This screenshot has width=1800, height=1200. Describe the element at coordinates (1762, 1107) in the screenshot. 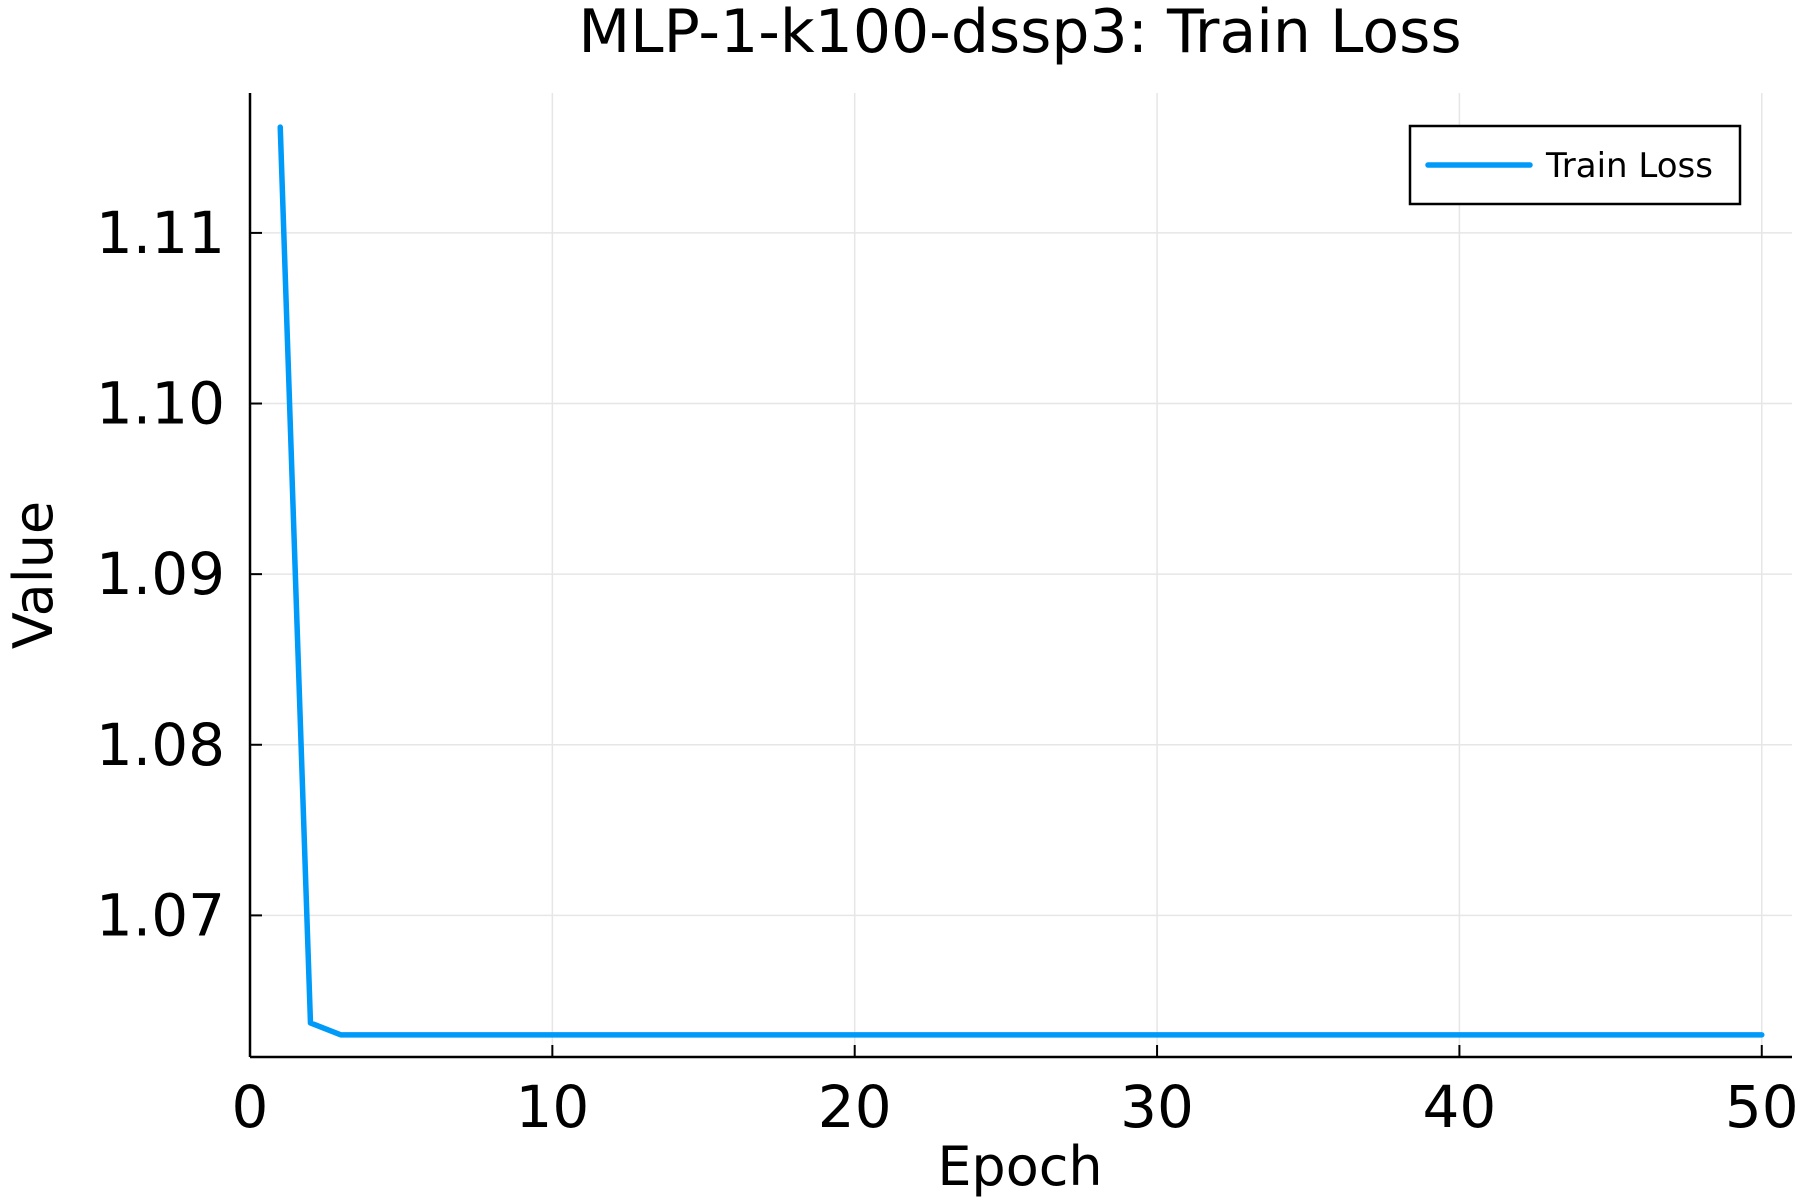

I see `x-tick-label: 50` at that location.